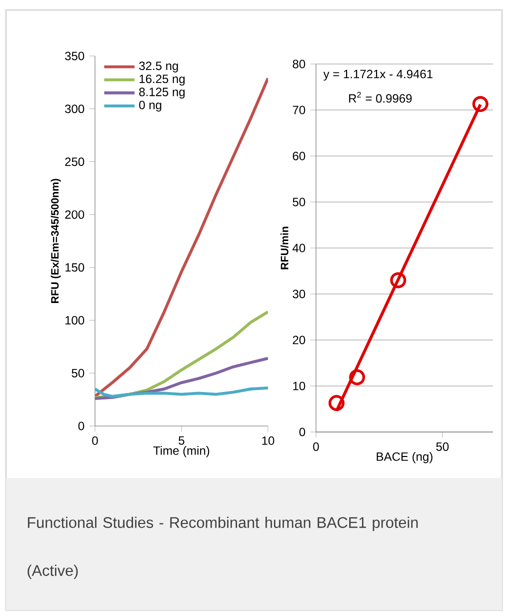 Image resolution: width=508 pixels, height=616 pixels. I want to click on y-tick-label: 200, so click(74, 214).